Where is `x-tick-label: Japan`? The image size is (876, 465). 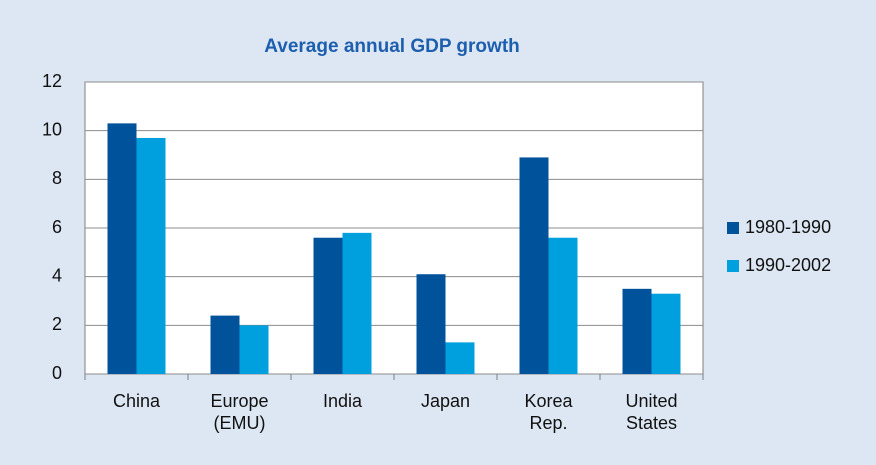 x-tick-label: Japan is located at coordinates (445, 401).